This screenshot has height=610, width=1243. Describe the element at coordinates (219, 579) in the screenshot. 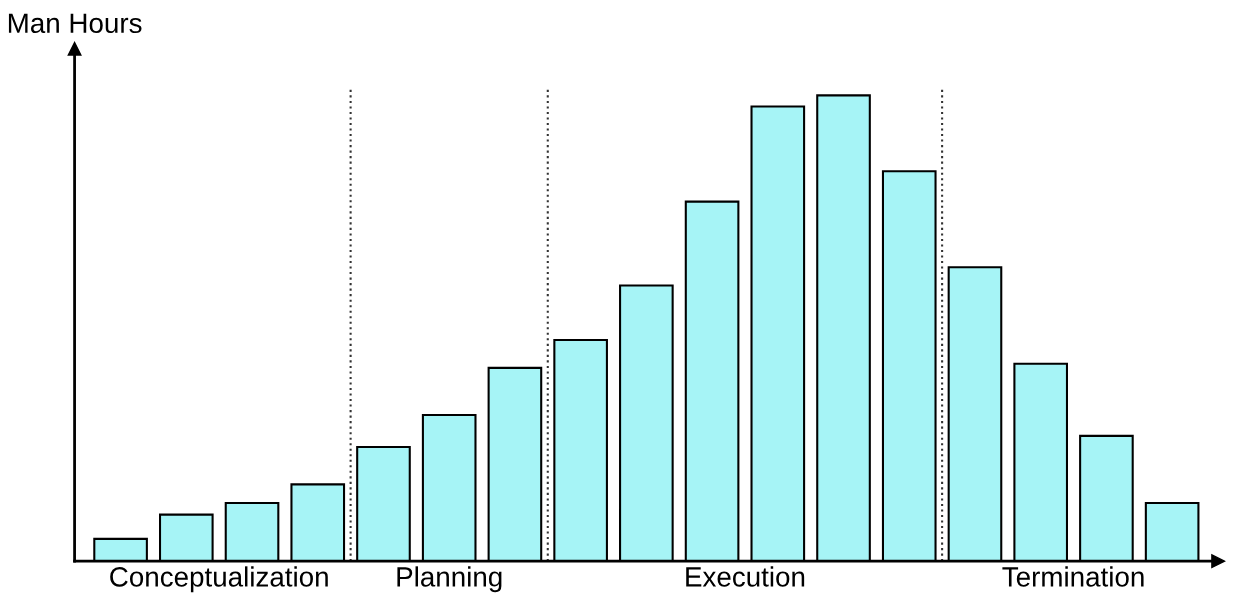

I see `text: Conceptualization` at that location.